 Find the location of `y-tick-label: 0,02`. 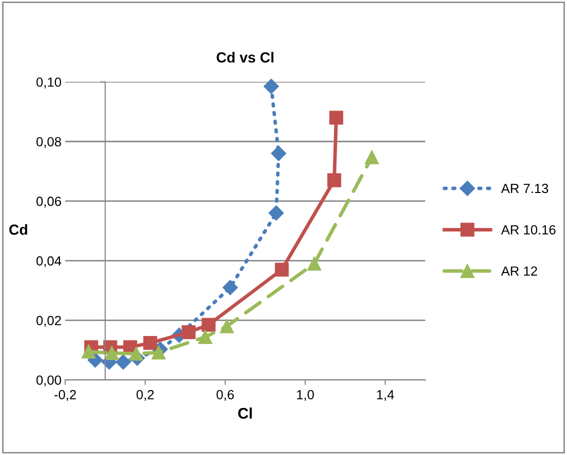

y-tick-label: 0,02 is located at coordinates (48, 321).